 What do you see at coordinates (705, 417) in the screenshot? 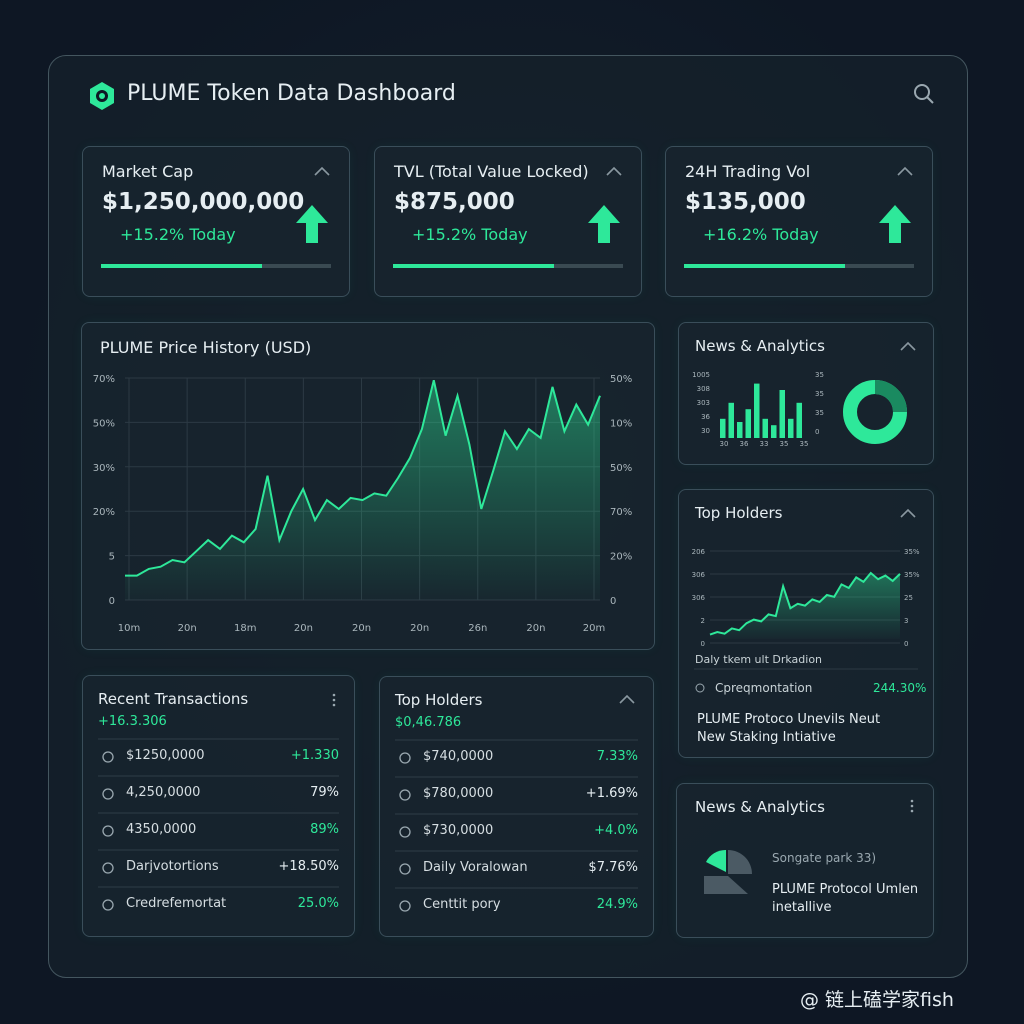
I see `y-tick-label: 36` at bounding box center [705, 417].